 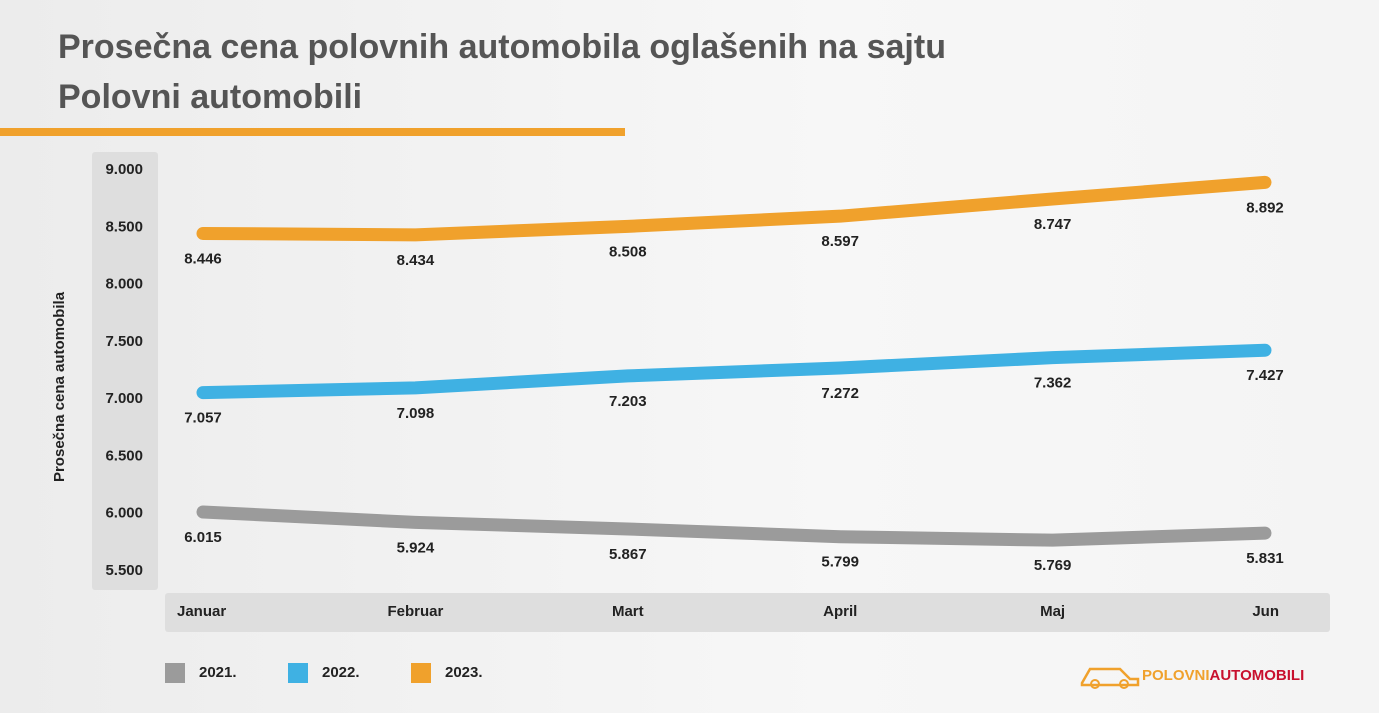 What do you see at coordinates (124, 284) in the screenshot?
I see `y-tick-label: 8.000` at bounding box center [124, 284].